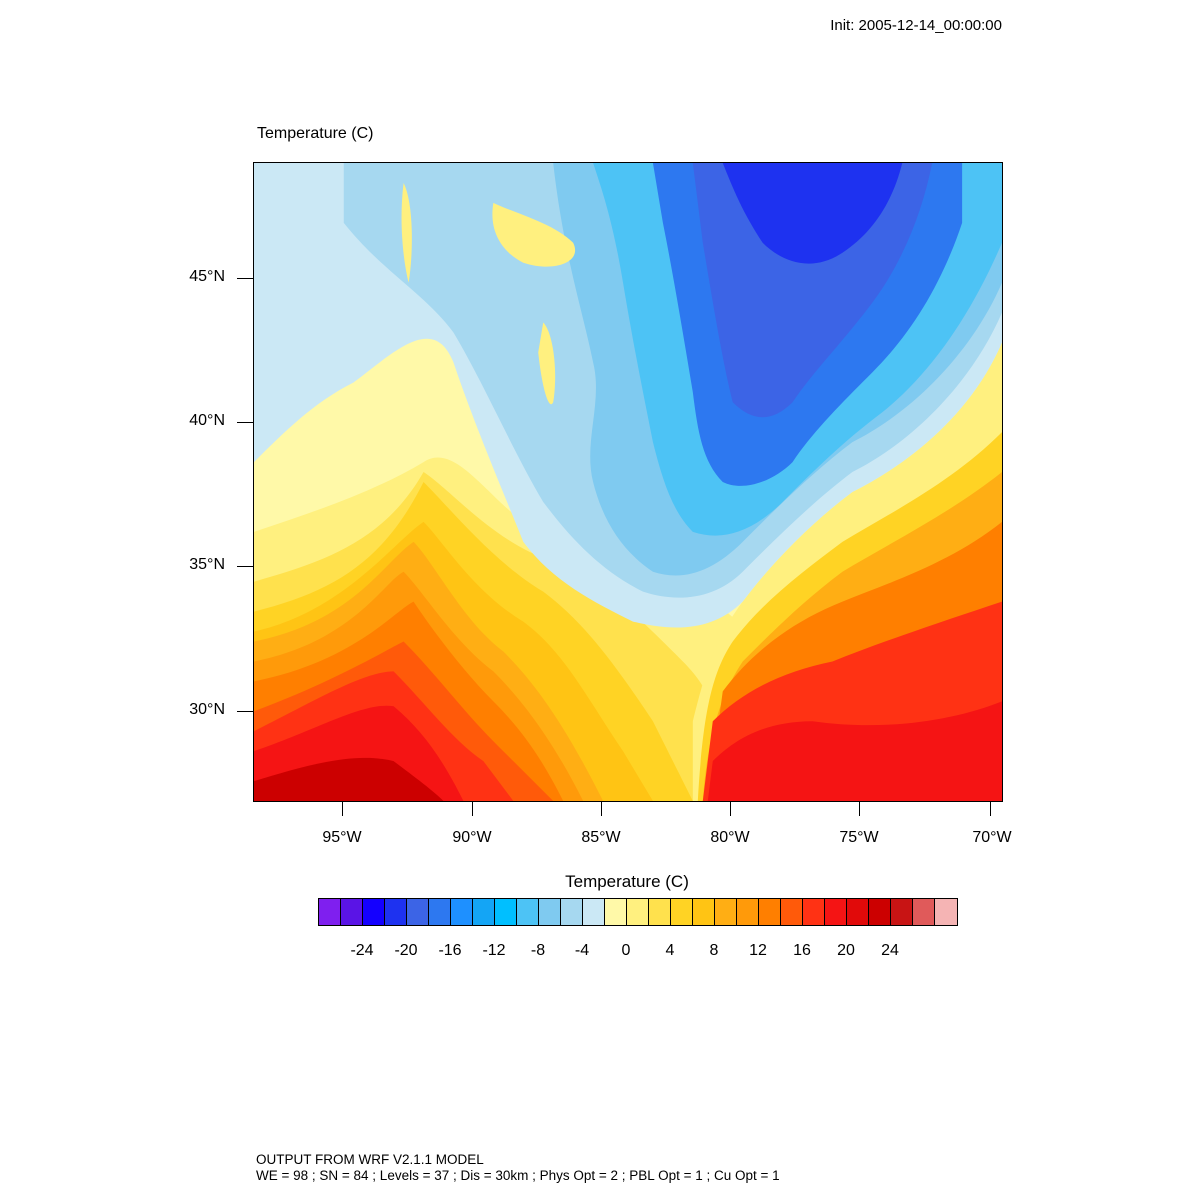  I want to click on lon-label: 75°W, so click(859, 837).